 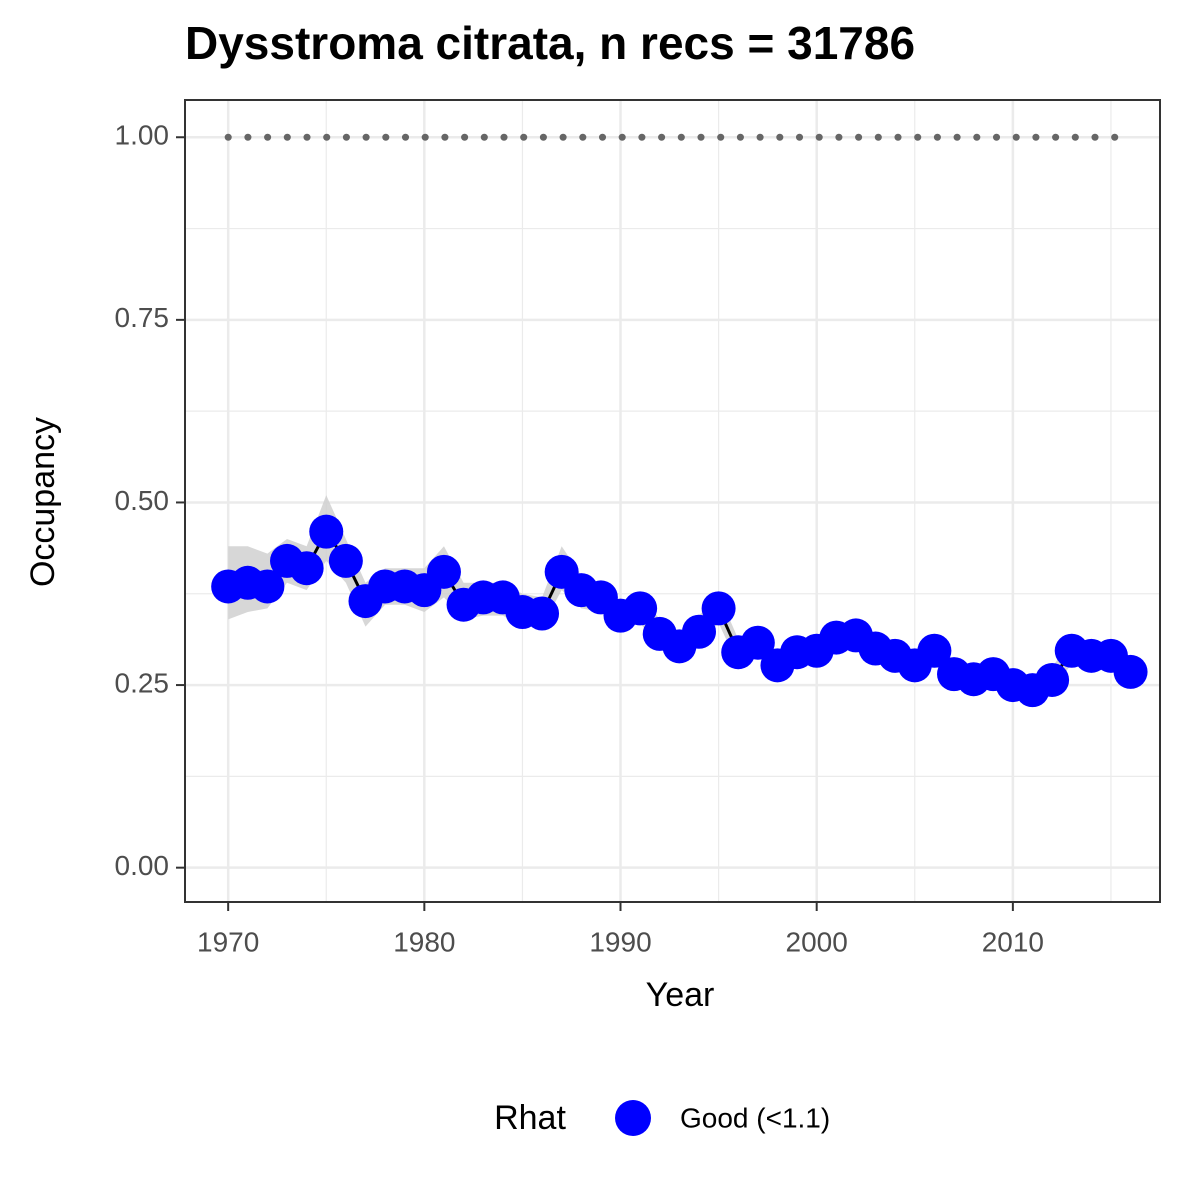 I want to click on x-tick-label: 1980, so click(x=424, y=941).